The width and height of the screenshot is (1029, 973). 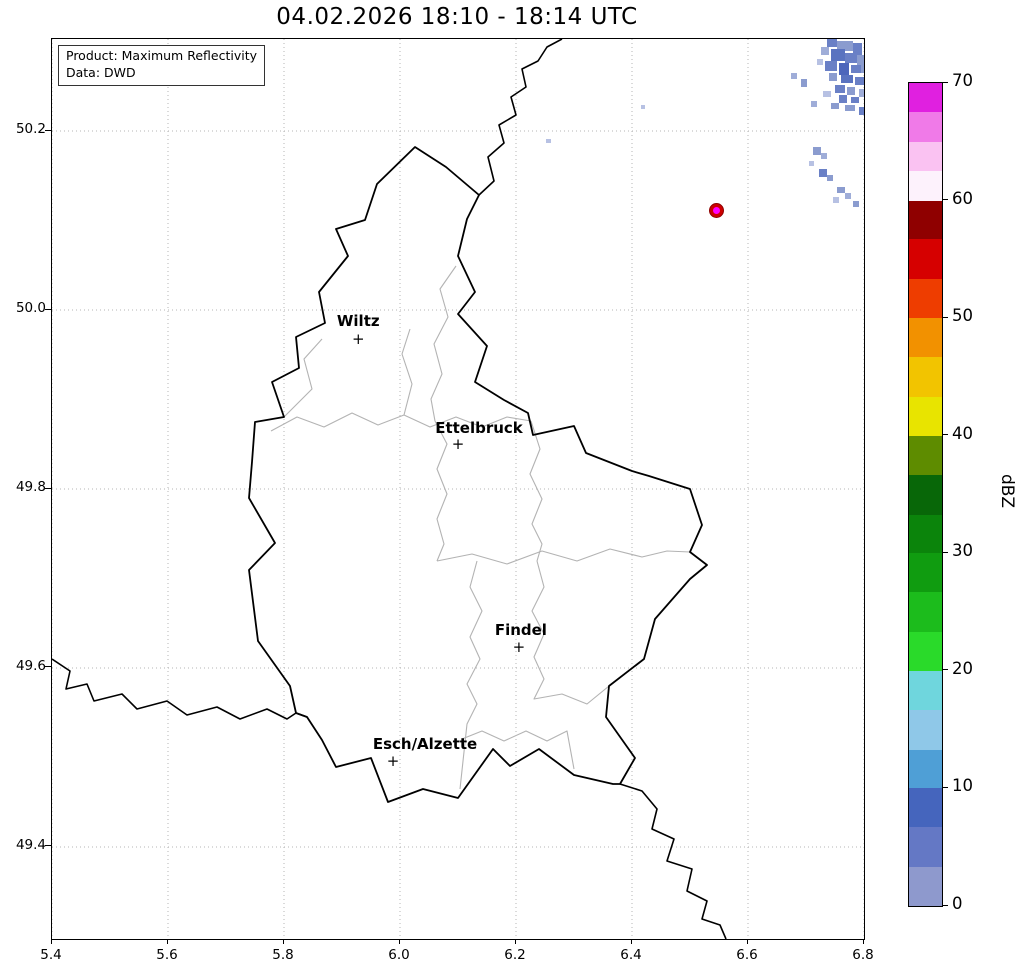 I want to click on x-axis-tick-label: 5.8, so click(x=283, y=955).